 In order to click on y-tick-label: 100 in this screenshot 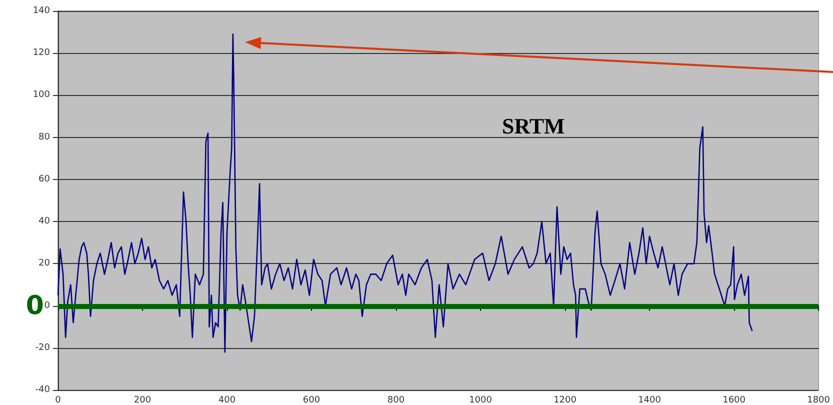, I will do `click(41, 95)`.